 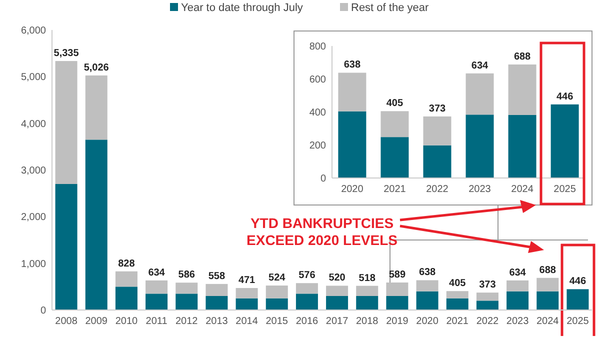 I want to click on y-tick-label: 5,000, so click(x=33, y=78).